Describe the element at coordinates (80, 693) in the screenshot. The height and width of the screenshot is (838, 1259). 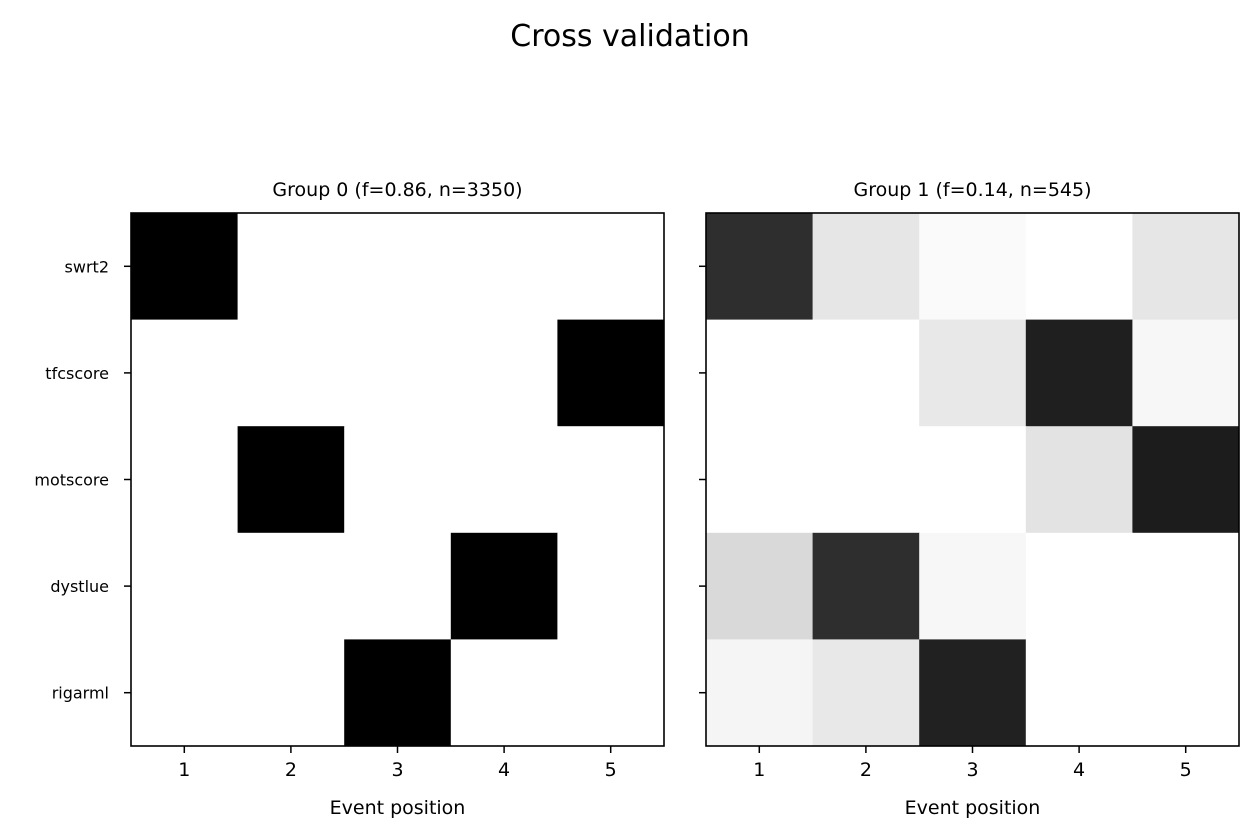
I see `y-tick-label: rigarml` at that location.